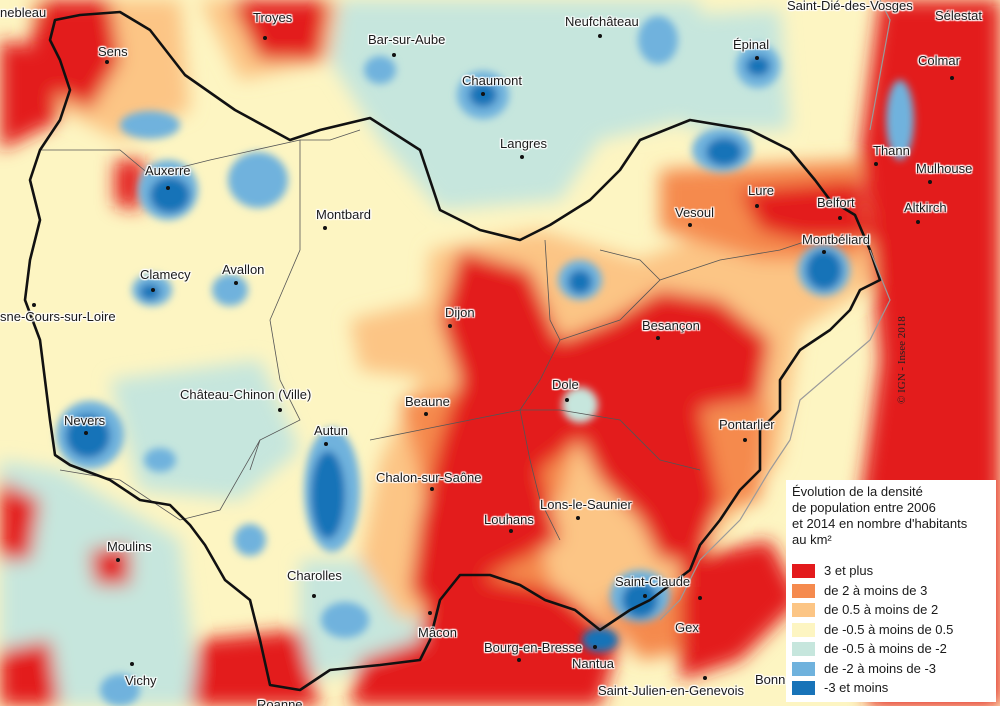  What do you see at coordinates (671, 325) in the screenshot?
I see `city-label: Besançon` at bounding box center [671, 325].